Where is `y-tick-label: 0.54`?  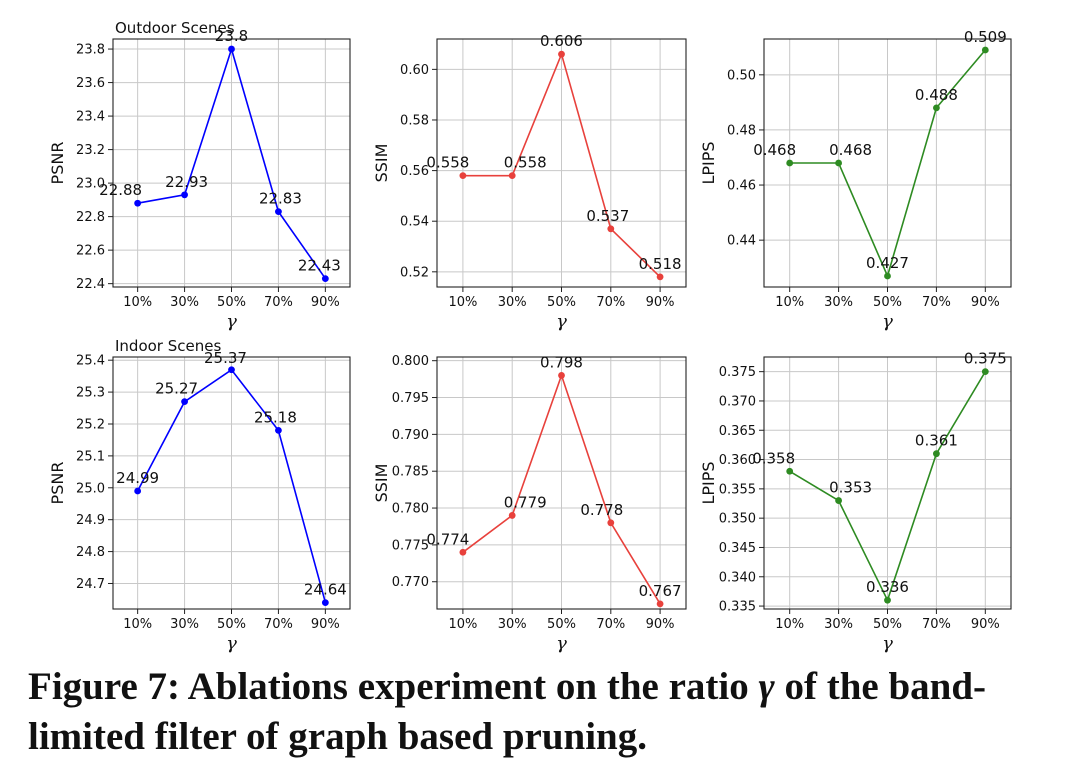
y-tick-label: 0.54 is located at coordinates (414, 222).